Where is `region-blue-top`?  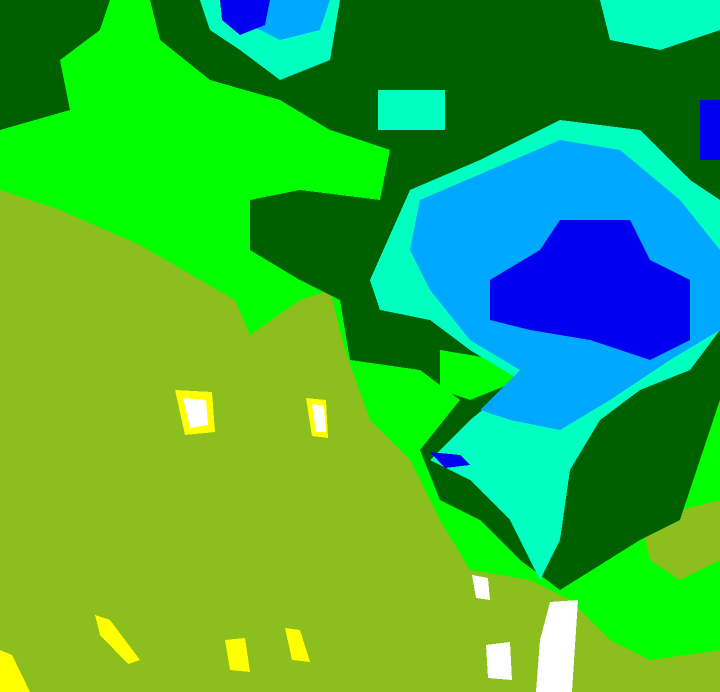 region-blue-top is located at coordinates (245, 17).